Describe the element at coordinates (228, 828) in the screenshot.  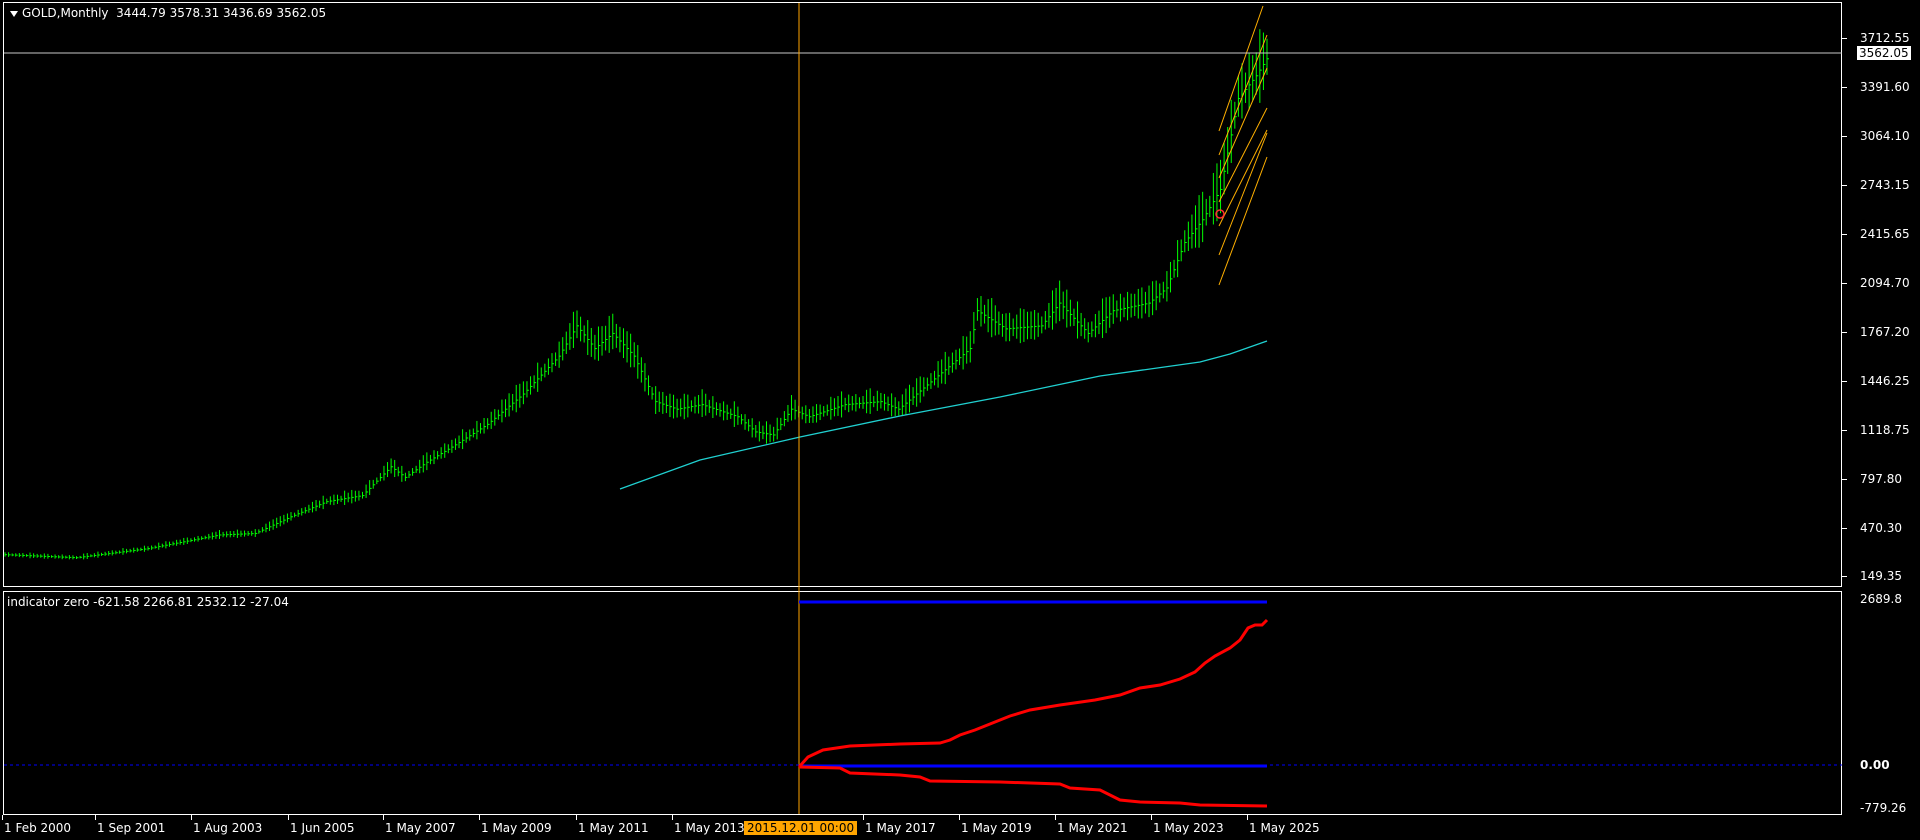
I see `time-axis-label: 1 Aug 2003` at that location.